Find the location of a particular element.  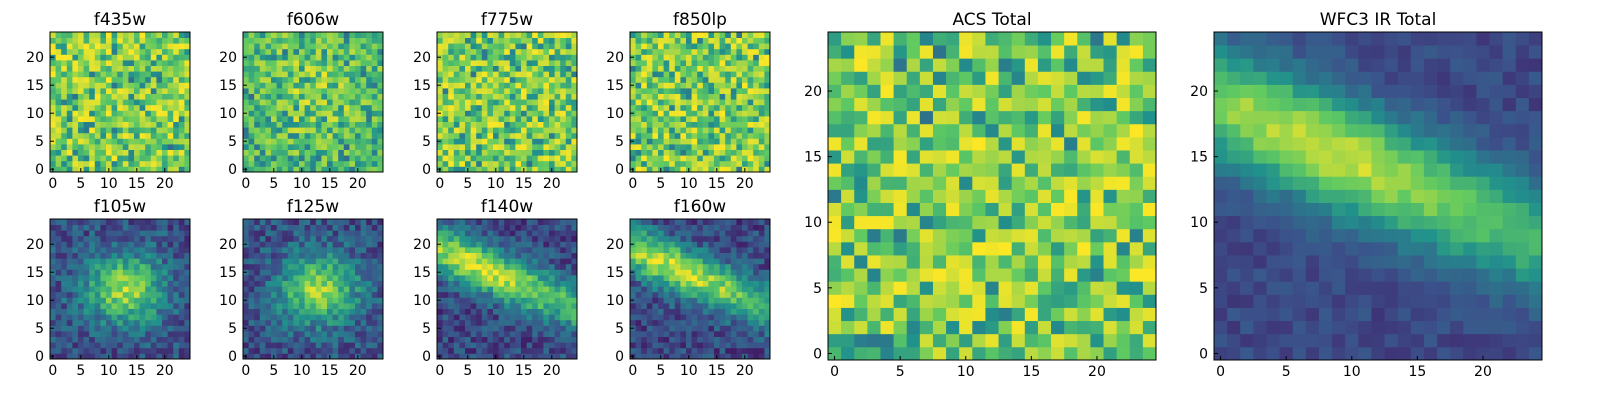

x-tick-label: 15 is located at coordinates (137, 184).